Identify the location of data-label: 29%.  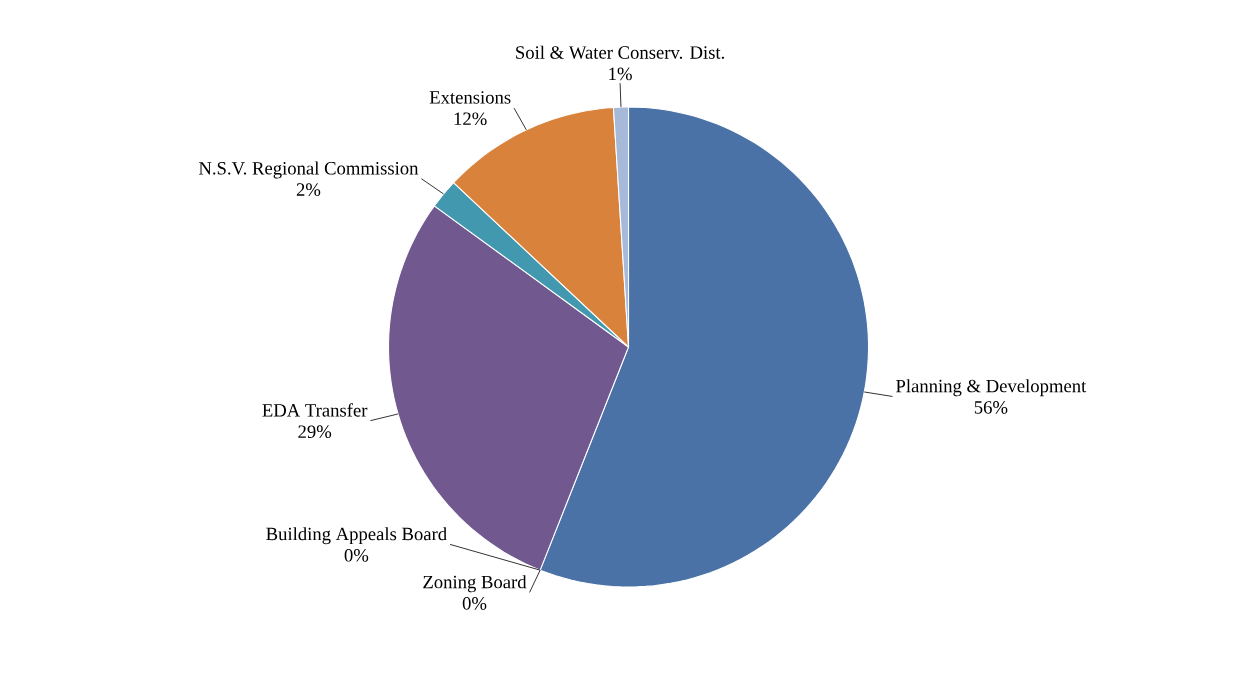
(315, 432).